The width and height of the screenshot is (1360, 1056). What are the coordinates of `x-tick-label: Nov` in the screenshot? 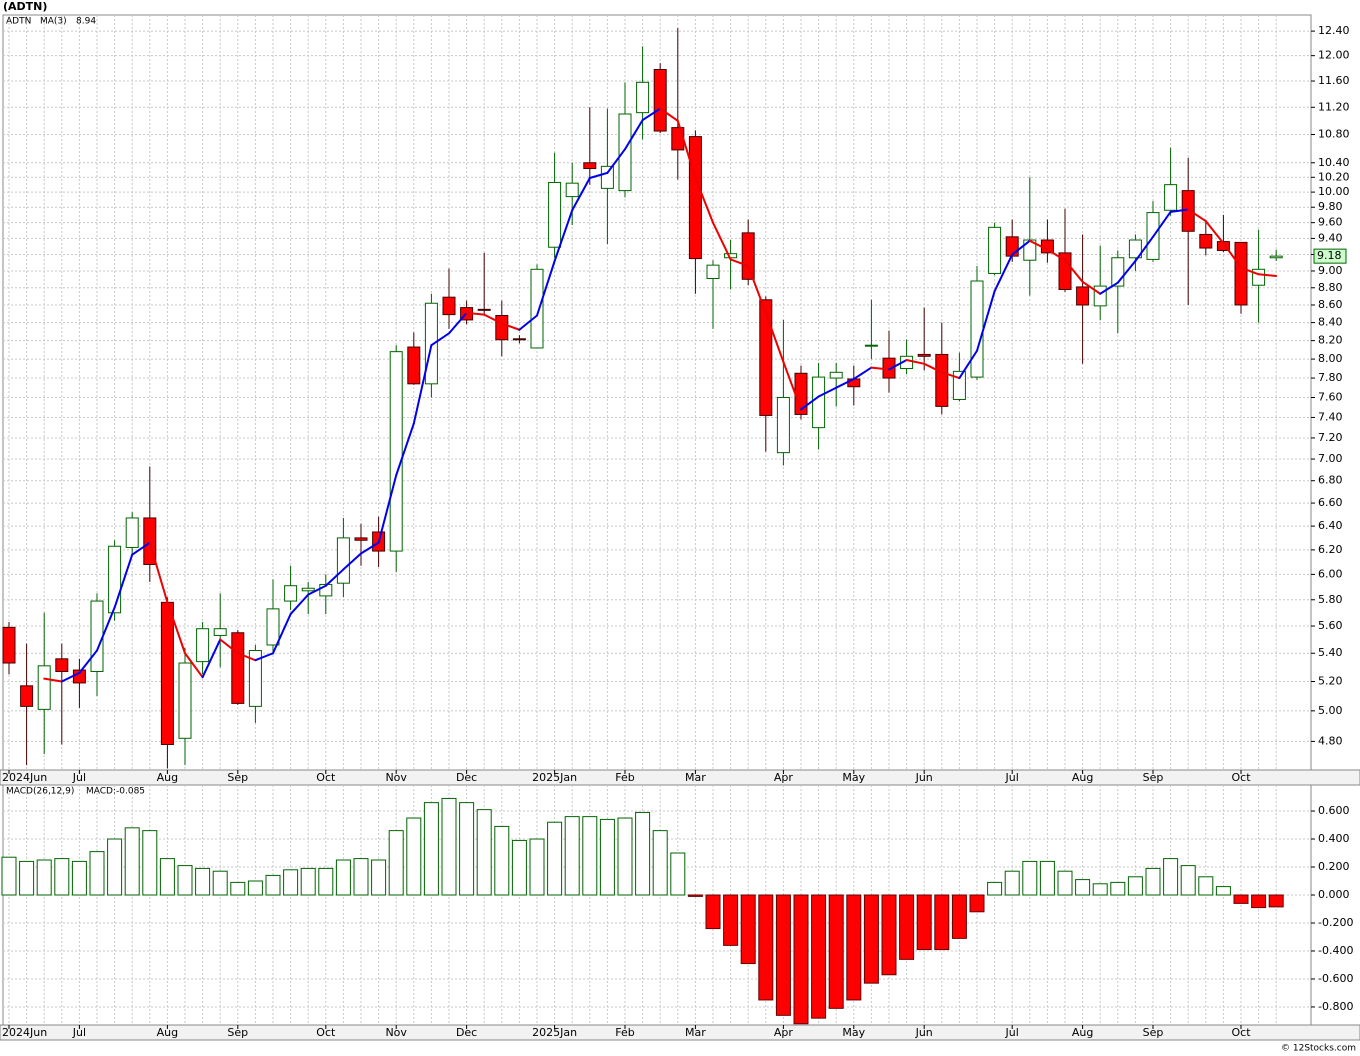 It's located at (396, 1032).